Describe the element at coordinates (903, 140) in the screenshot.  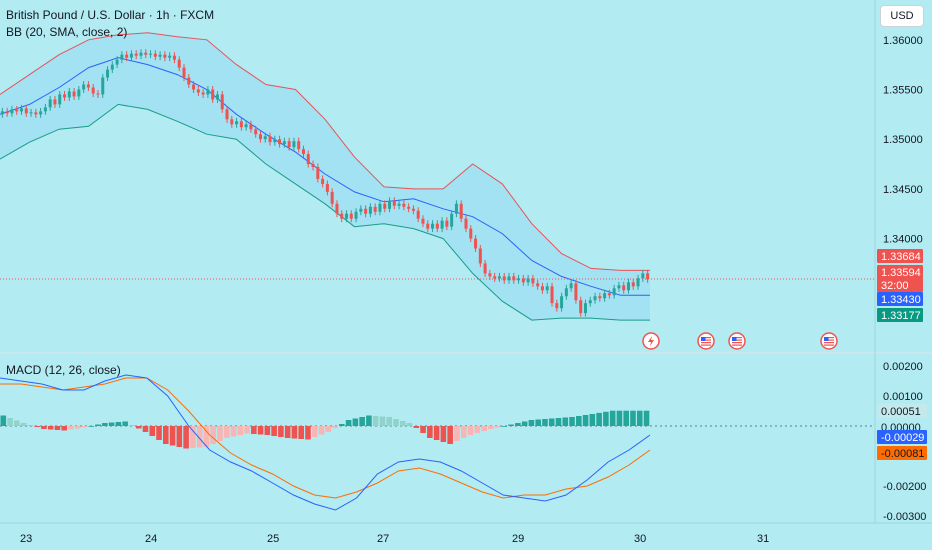
I see `price-axis: 1.36000 1.35500 1.35000 1.34500 1.34000` at that location.